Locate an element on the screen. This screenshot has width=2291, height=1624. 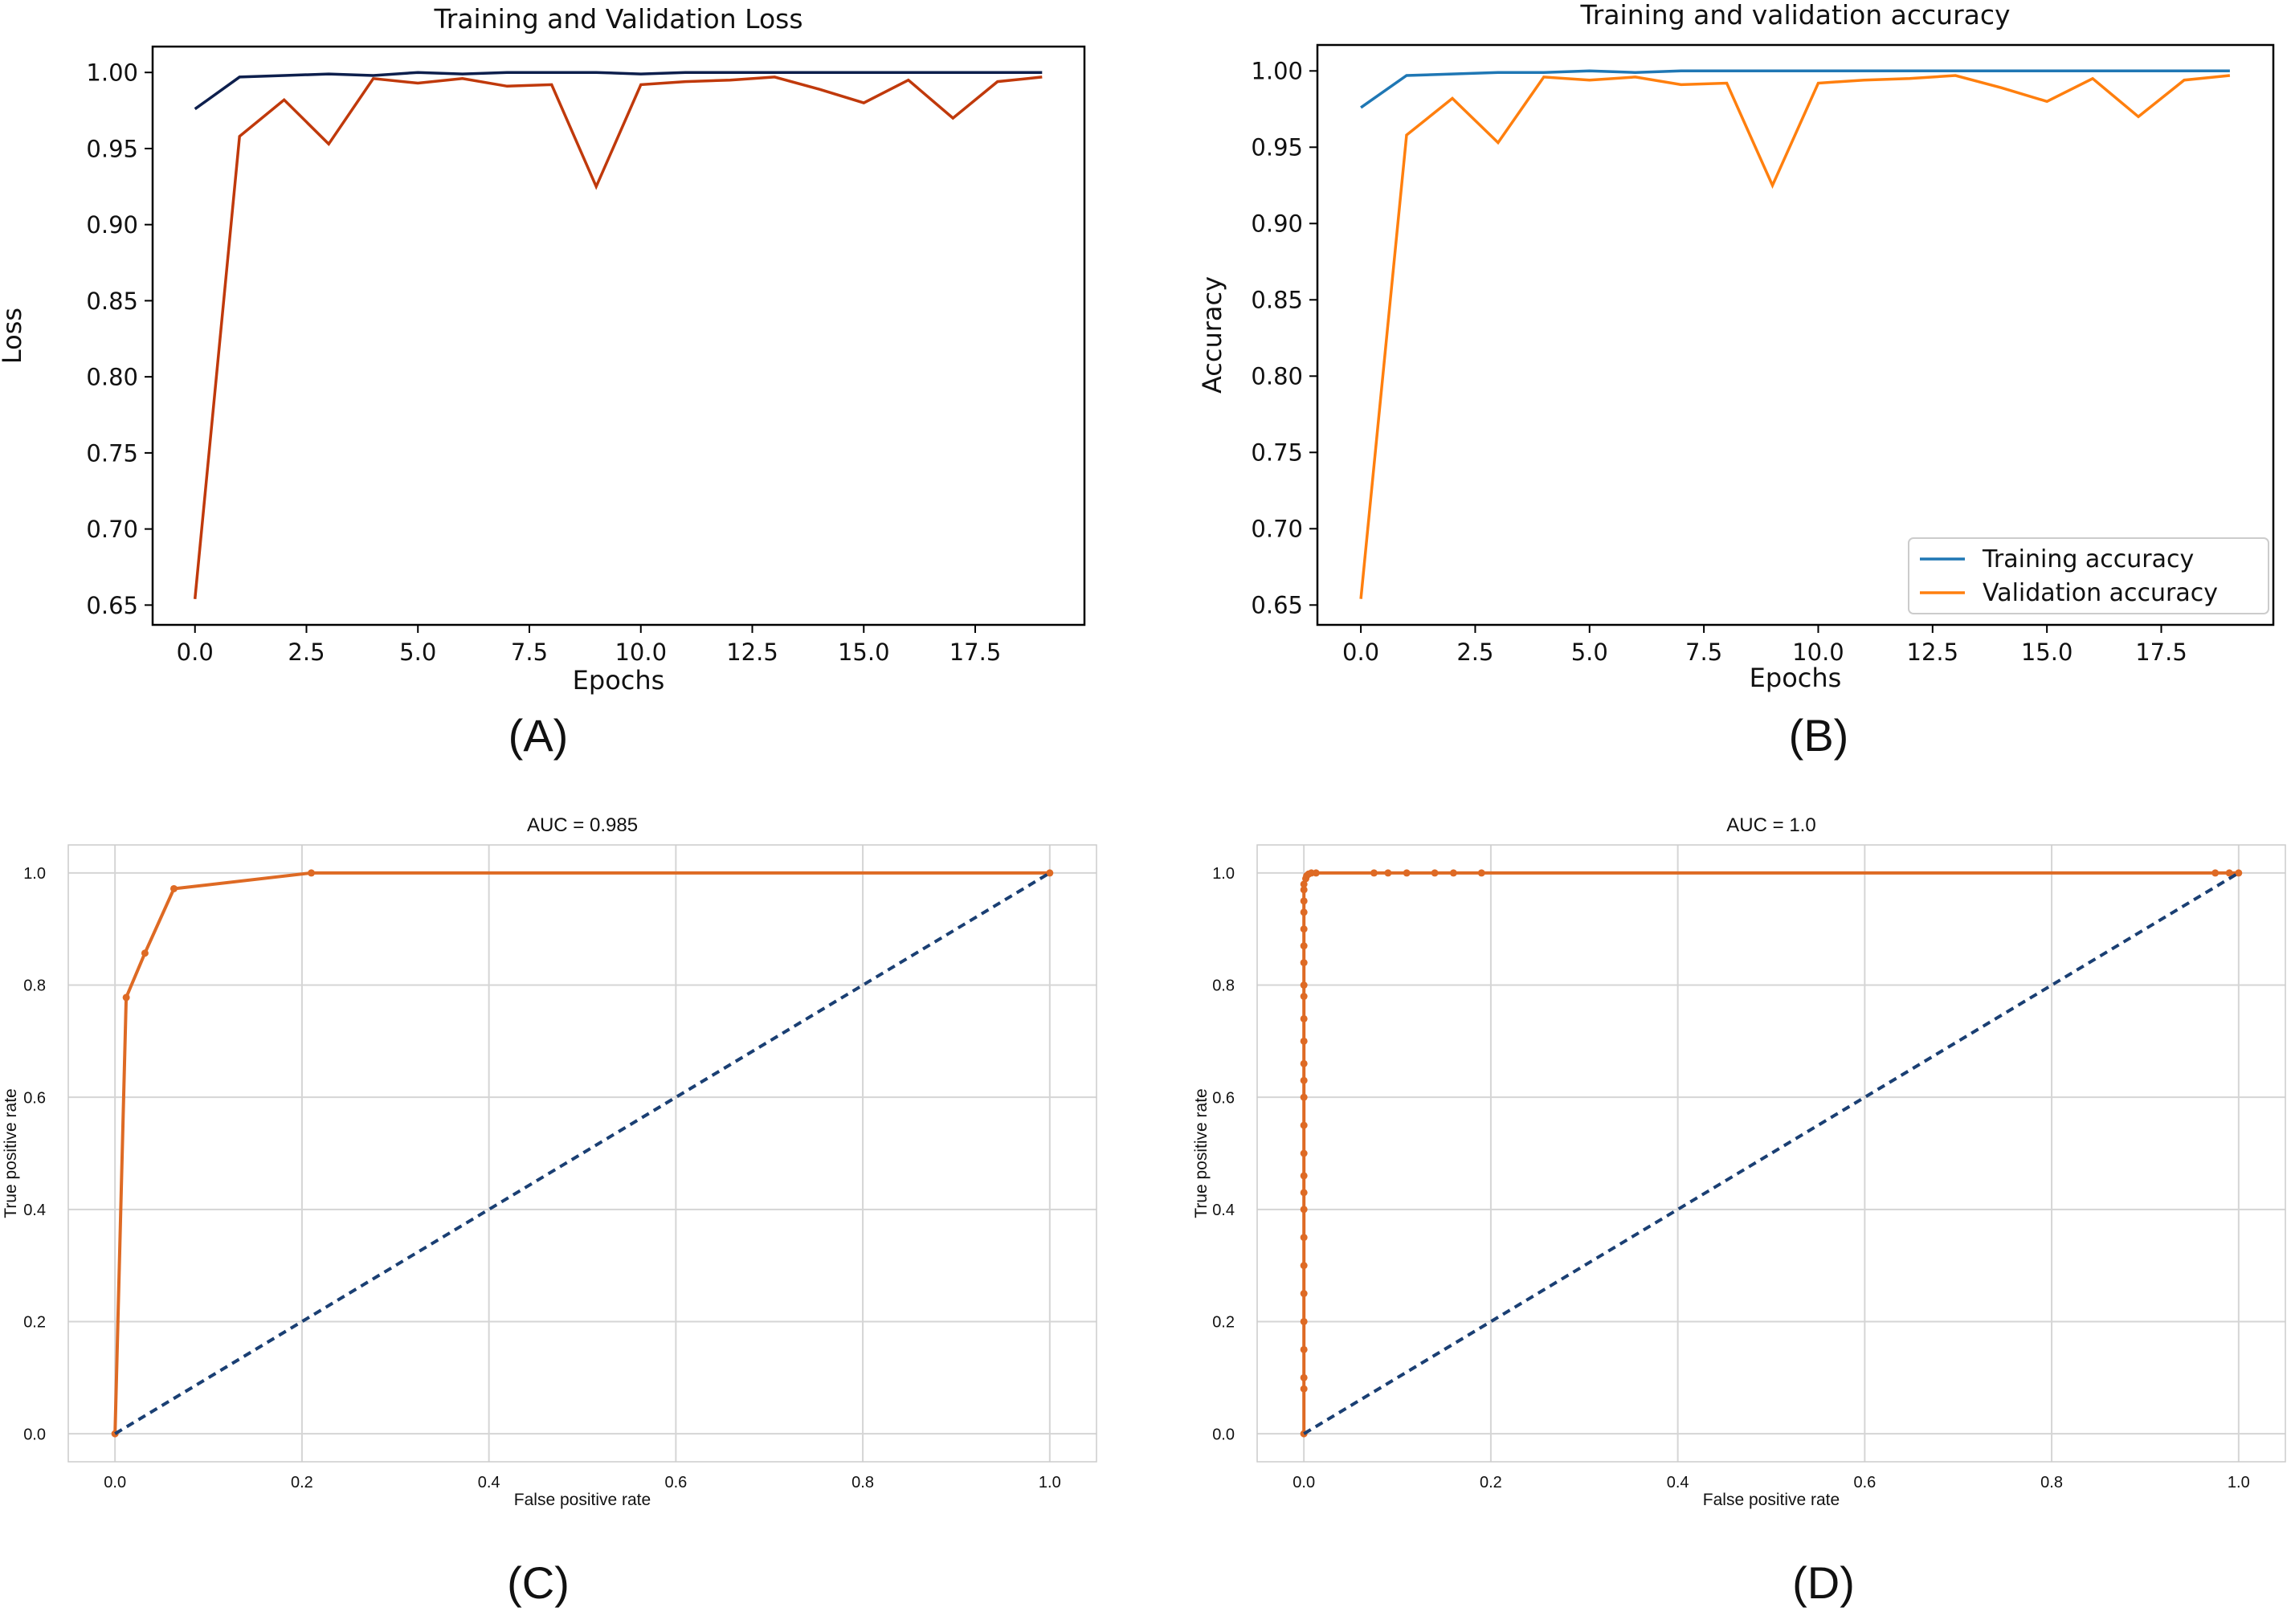
panel-label: (D) is located at coordinates (1824, 1582).